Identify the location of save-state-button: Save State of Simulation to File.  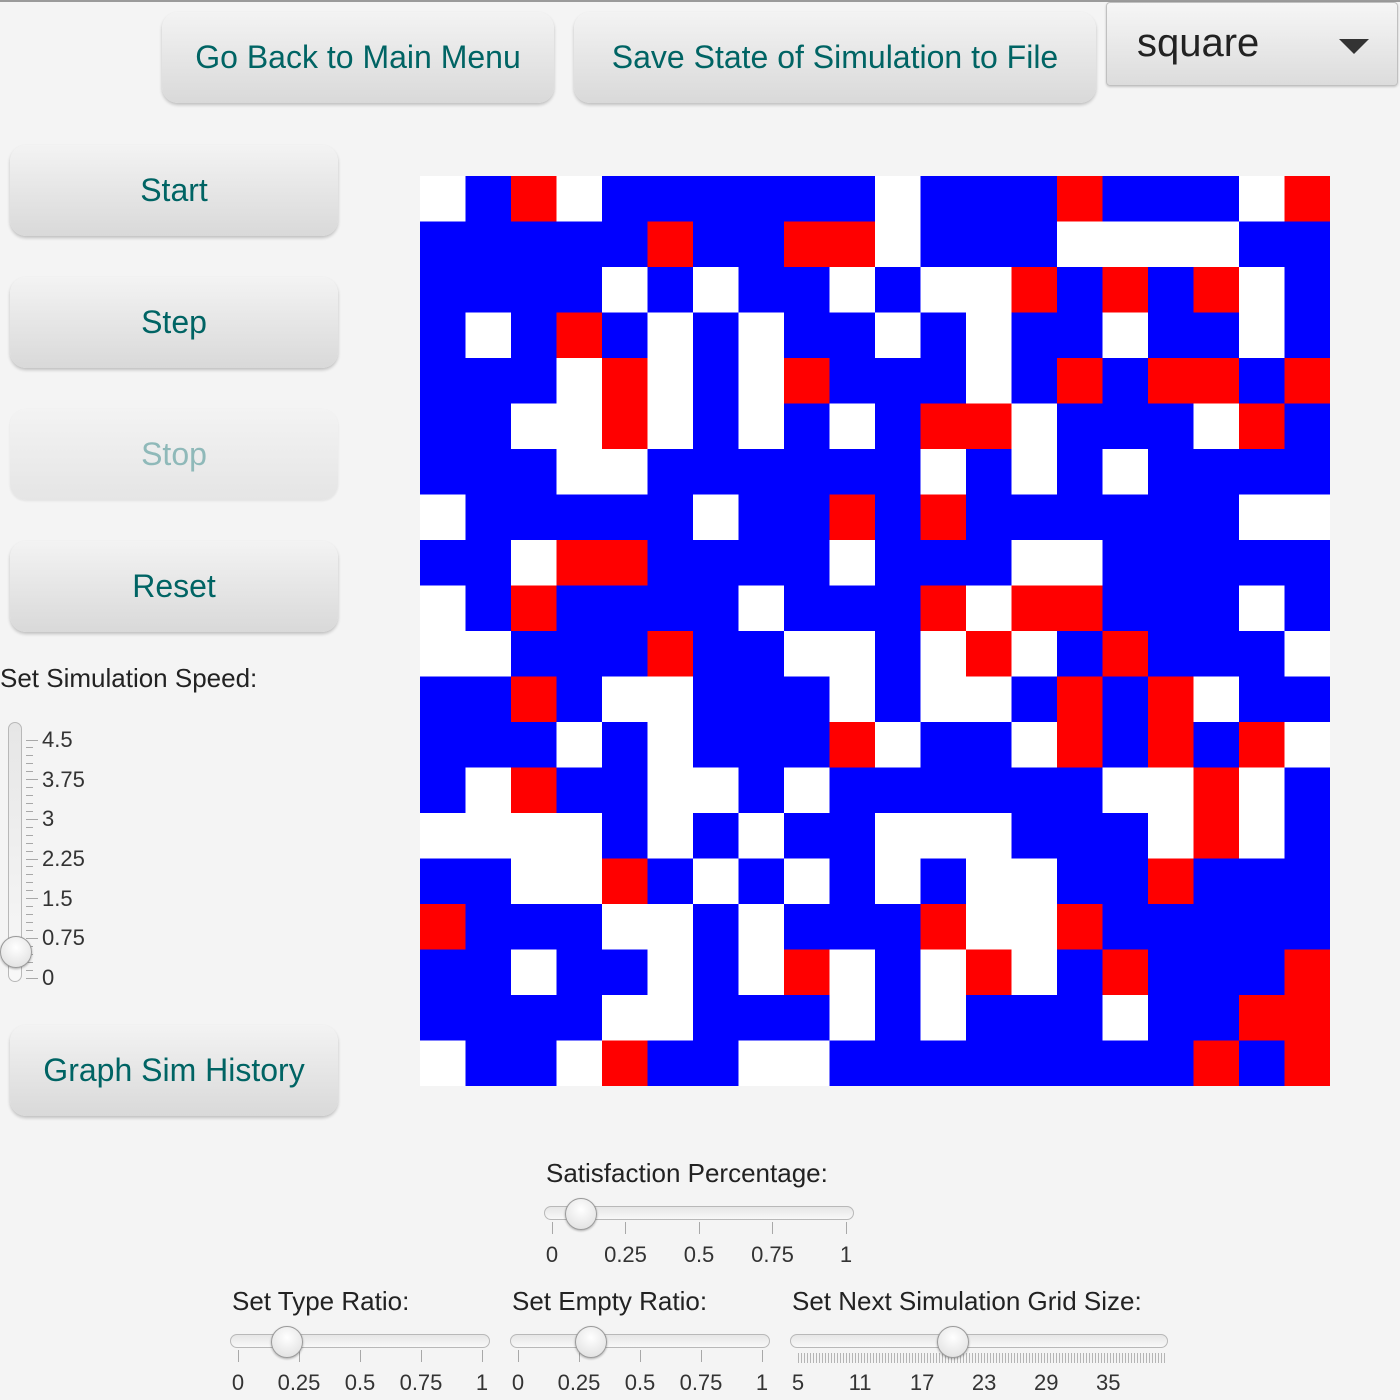
(835, 57).